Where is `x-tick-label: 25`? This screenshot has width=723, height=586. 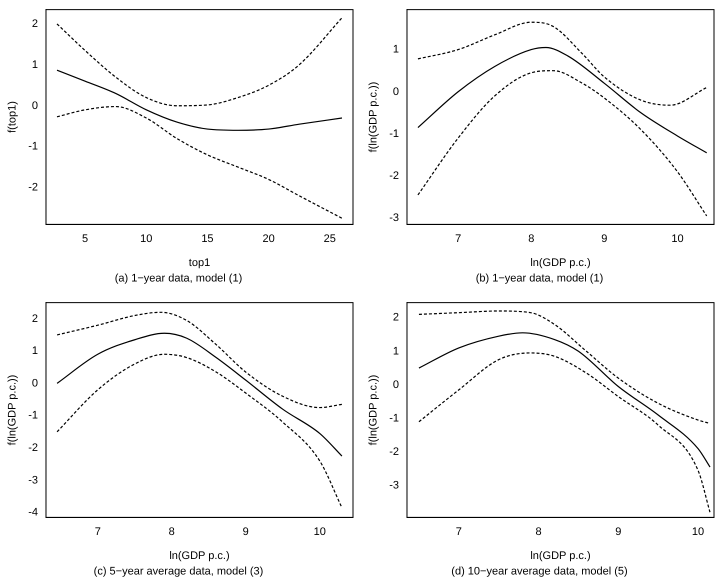 x-tick-label: 25 is located at coordinates (330, 239).